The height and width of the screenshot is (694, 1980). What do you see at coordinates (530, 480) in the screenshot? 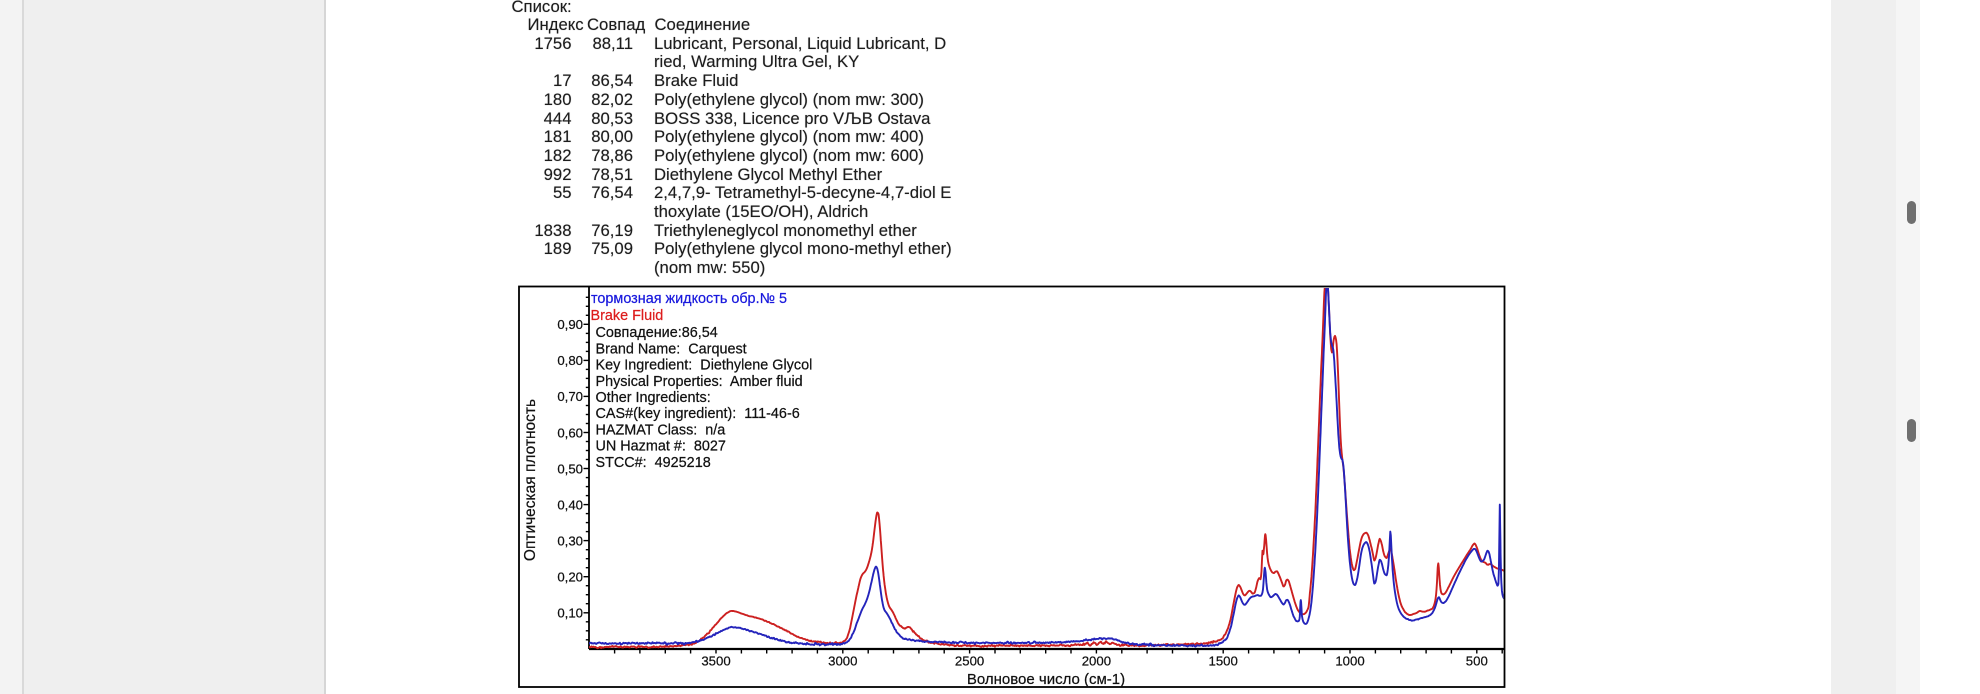
I see `svg-text: Оптическая плотность` at bounding box center [530, 480].